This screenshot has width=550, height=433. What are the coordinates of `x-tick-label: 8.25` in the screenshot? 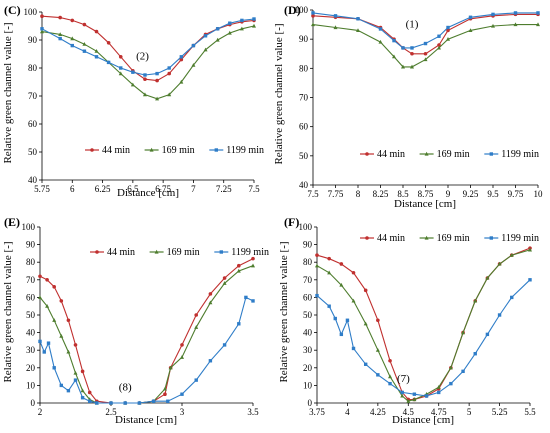 It's located at (381, 194).